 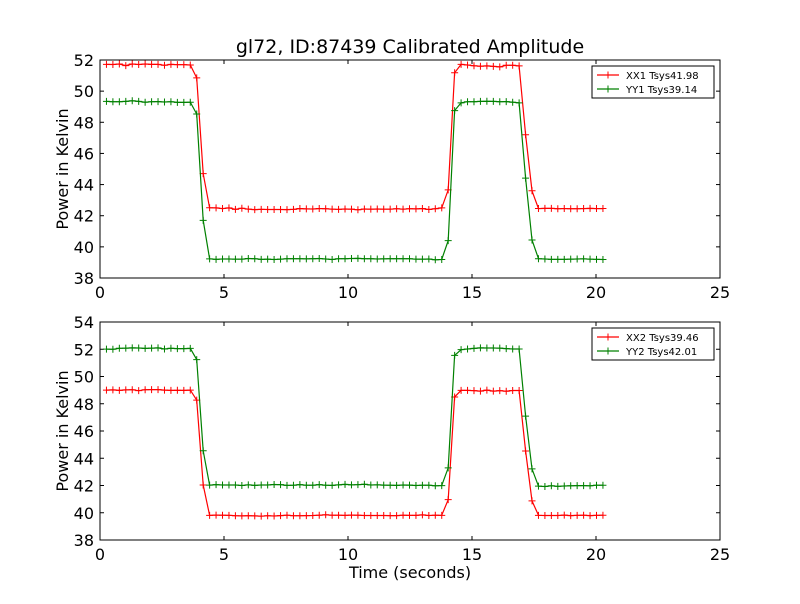 I want to click on legend-label: XX1 Tsys41.98, so click(x=662, y=76).